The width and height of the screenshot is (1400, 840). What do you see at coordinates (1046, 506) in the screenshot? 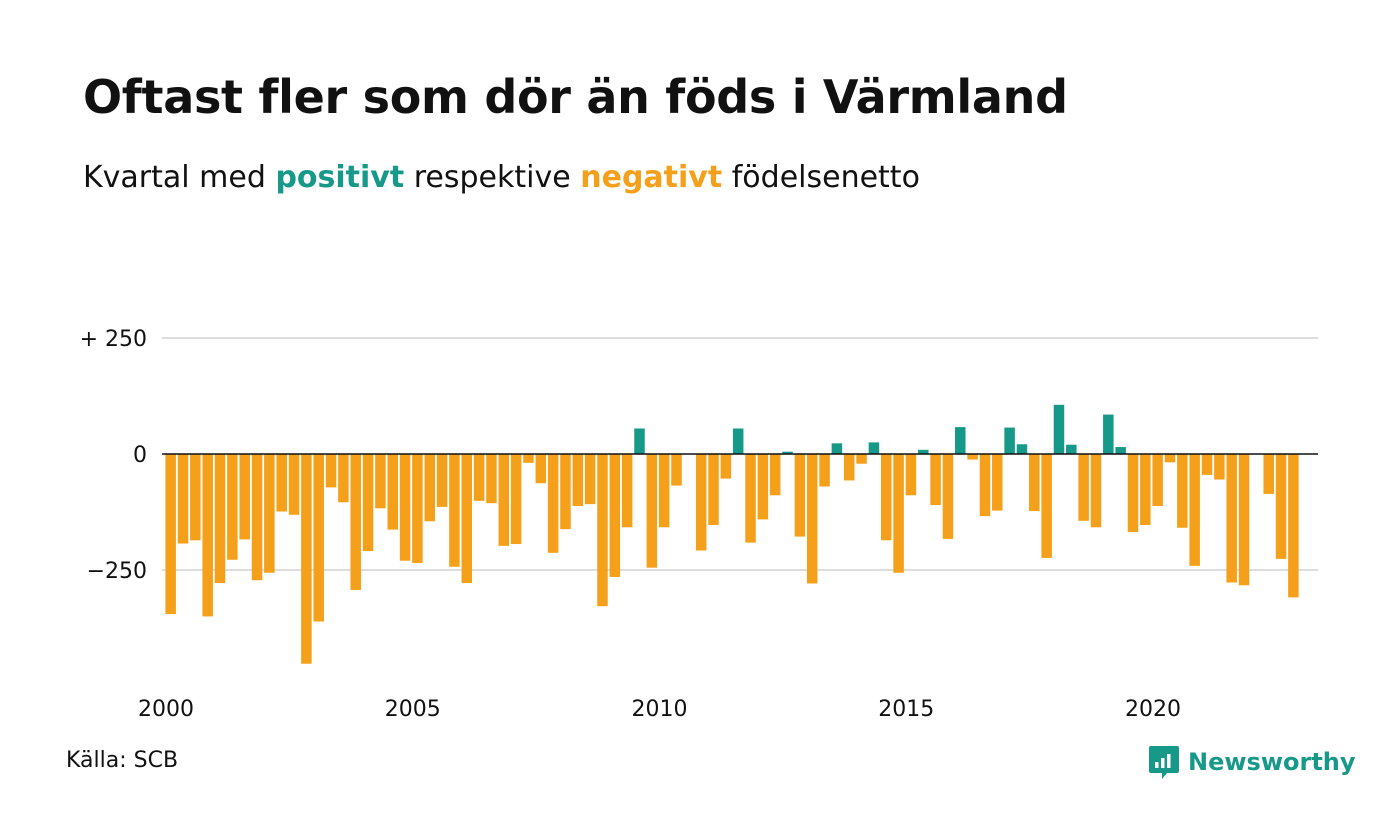
I see `bar-2017Q4` at bounding box center [1046, 506].